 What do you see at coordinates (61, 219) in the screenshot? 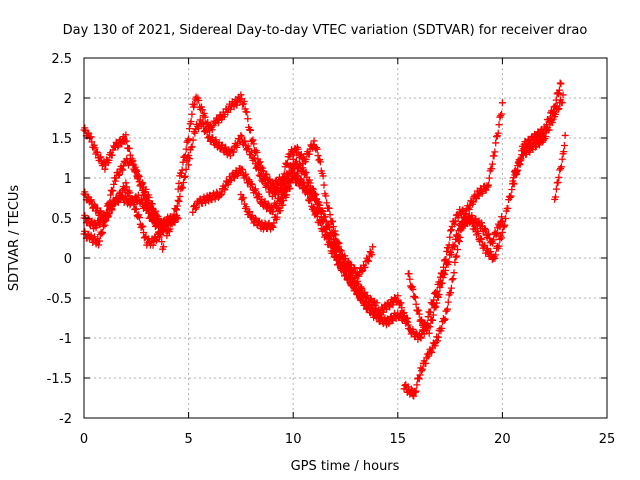
I see `y-tick-label: 0.5` at bounding box center [61, 219].